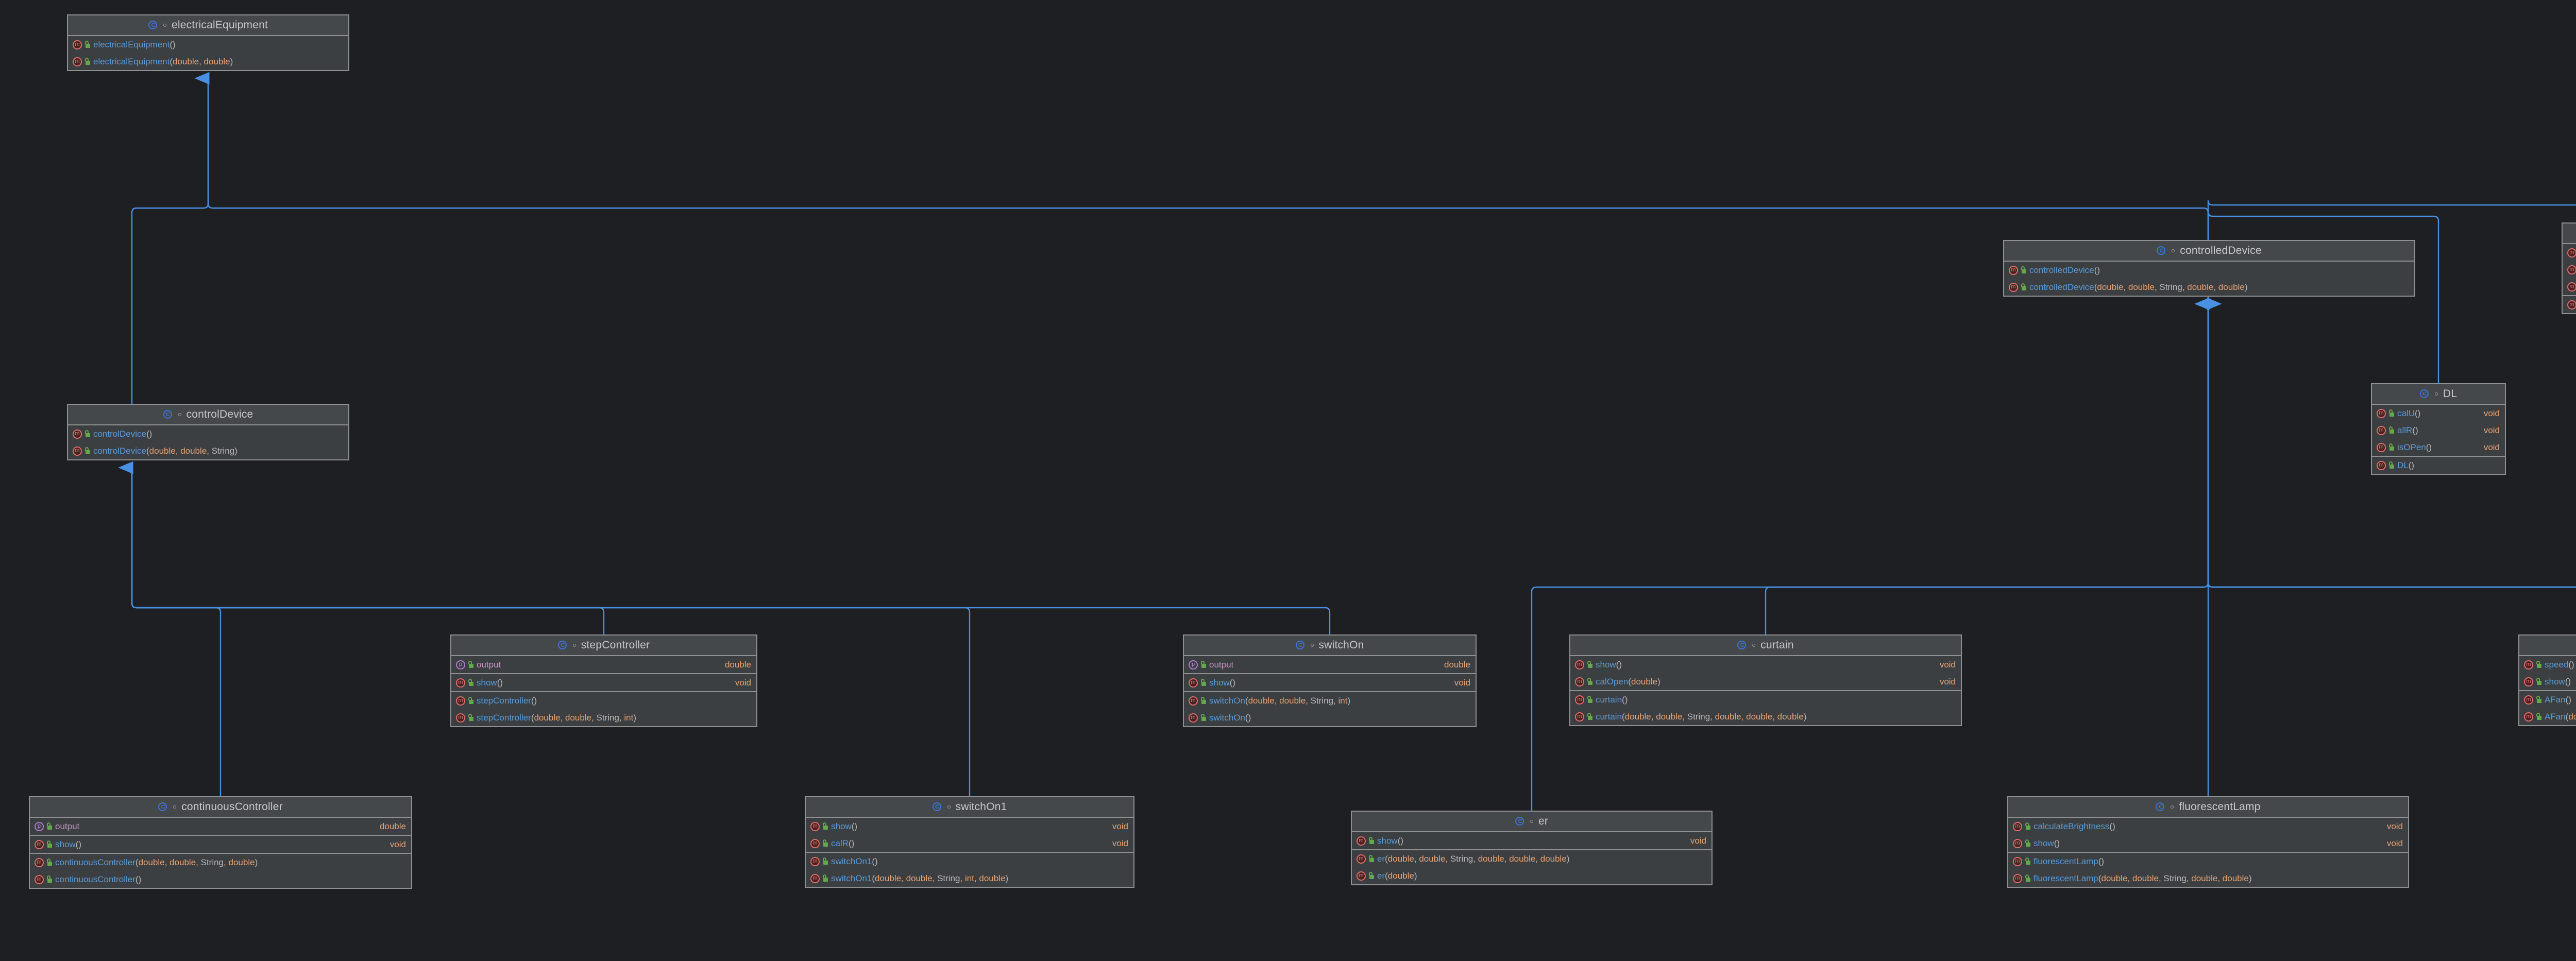 This screenshot has width=2576, height=961. I want to click on member-row: switchOn1(), so click(969, 861).